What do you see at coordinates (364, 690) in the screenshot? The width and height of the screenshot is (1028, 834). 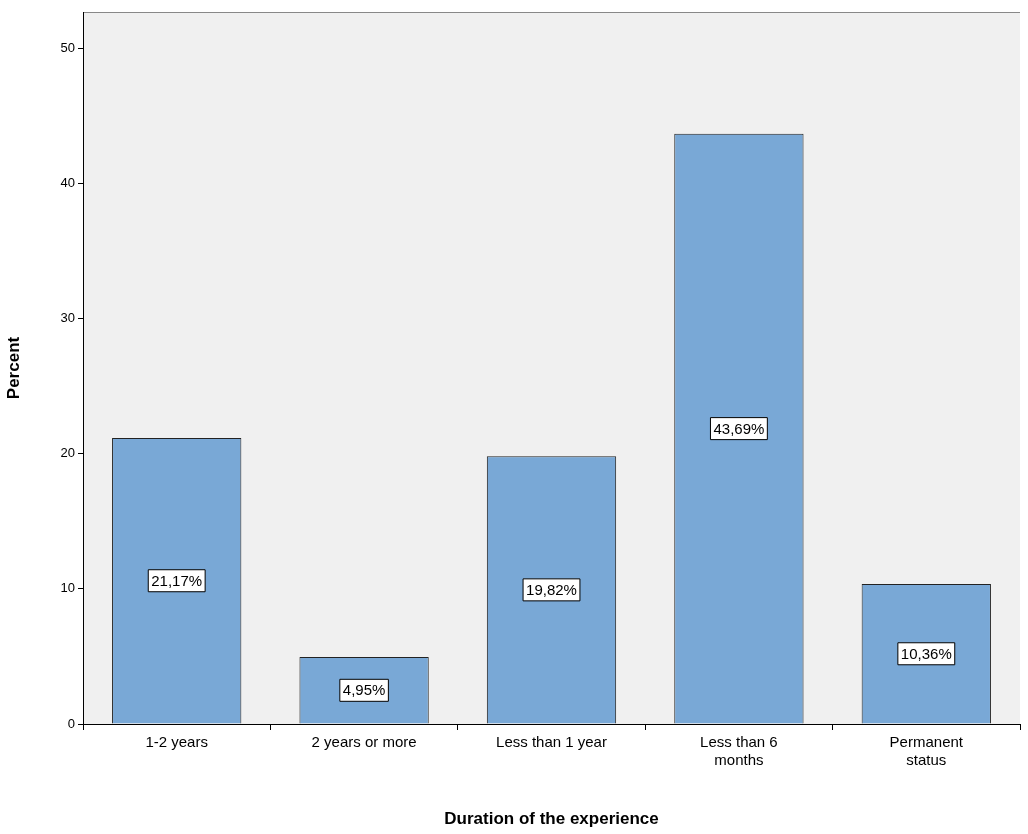 I see `data-label: 4,95%` at bounding box center [364, 690].